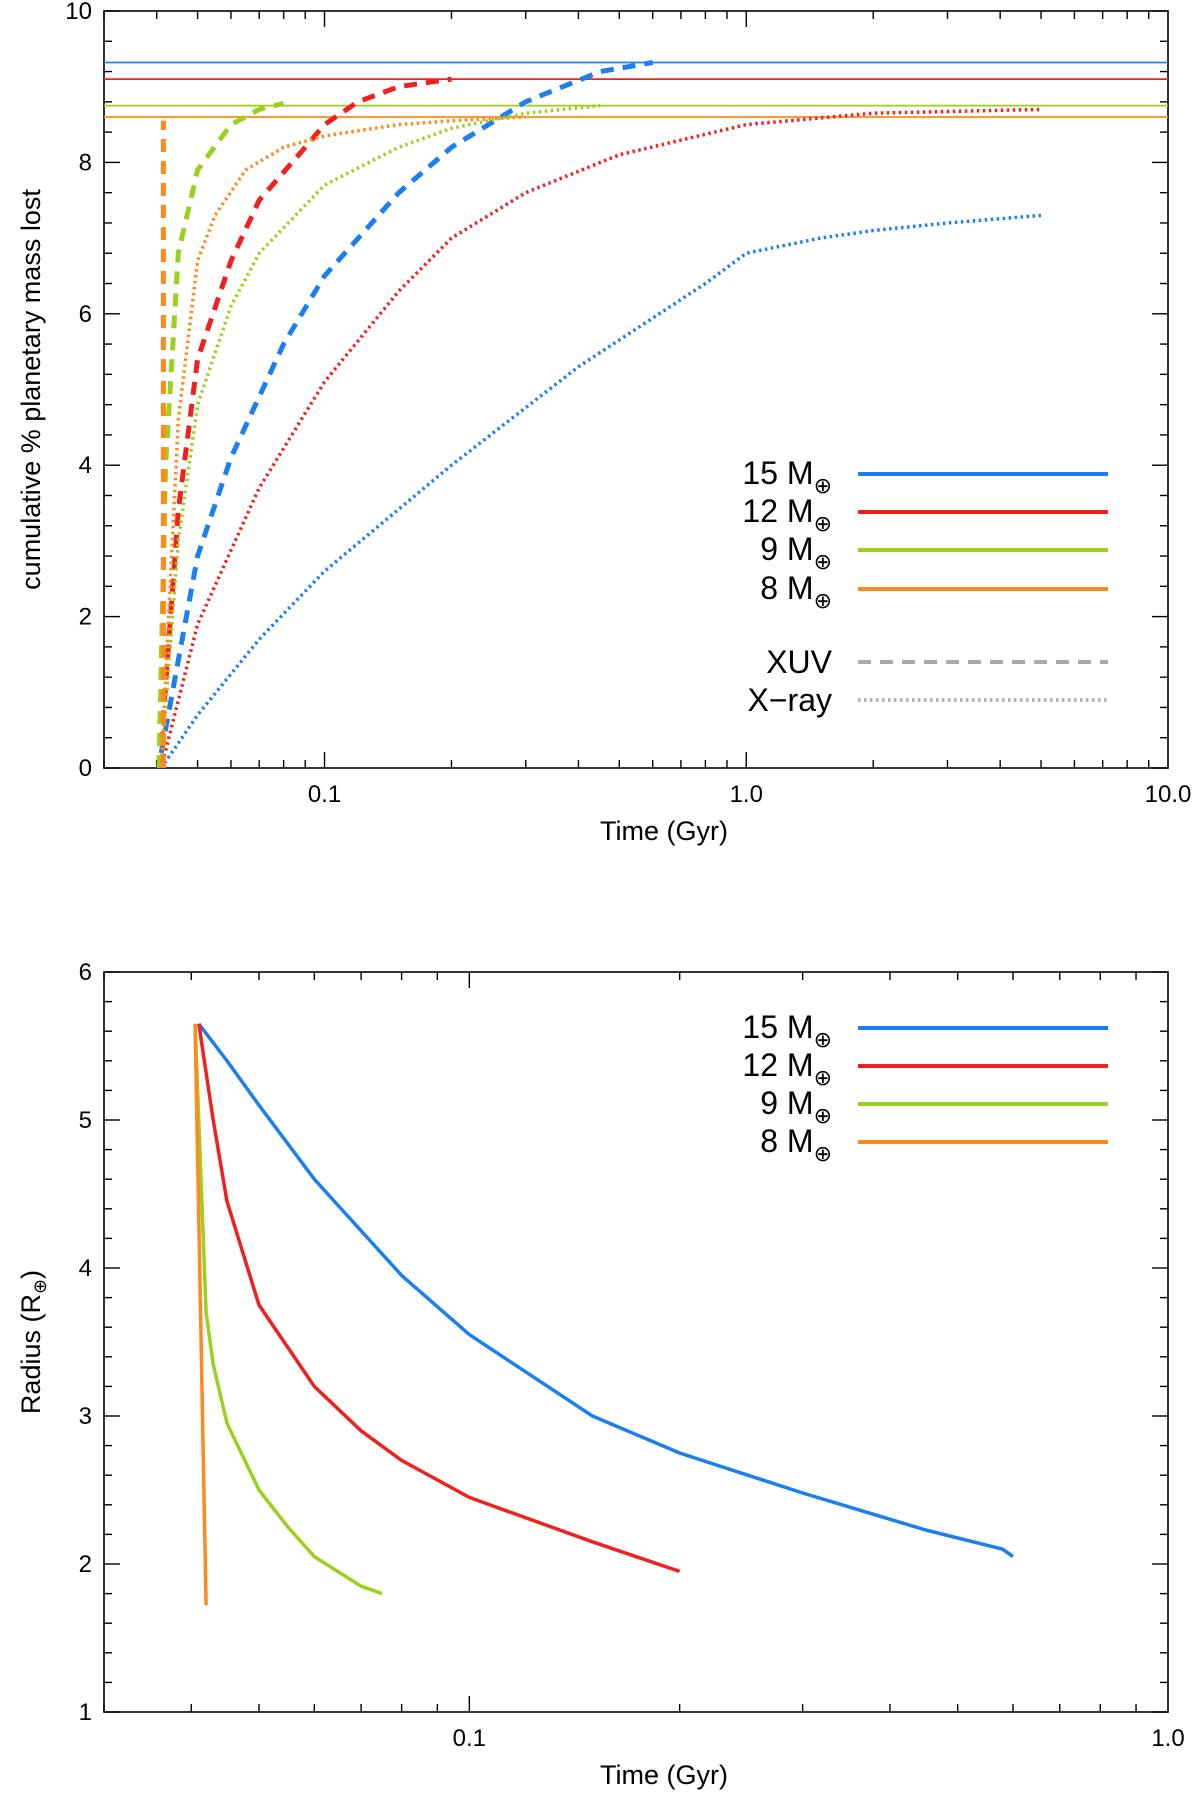 This screenshot has height=1801, width=1200. I want to click on y-axis-label: Radius (R⊕), so click(33, 1342).